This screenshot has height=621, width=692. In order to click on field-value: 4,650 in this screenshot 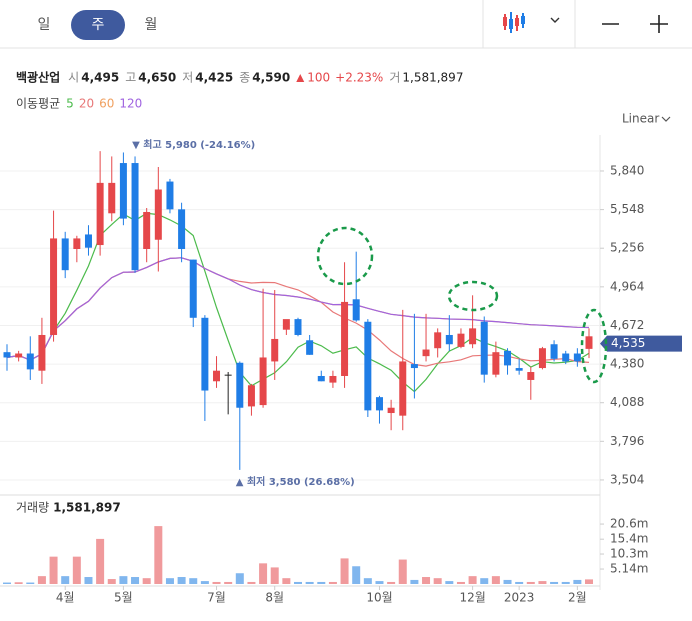, I will do `click(157, 78)`.